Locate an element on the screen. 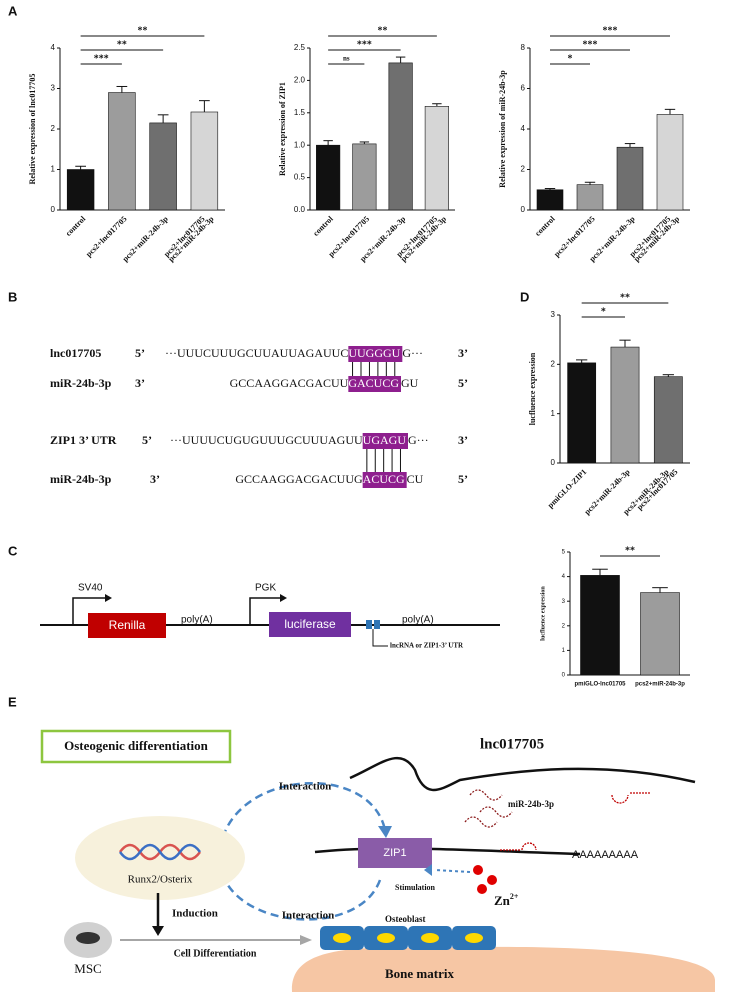 This screenshot has width=731, height=992. sequence-name: miR-24b-3p is located at coordinates (81, 479).